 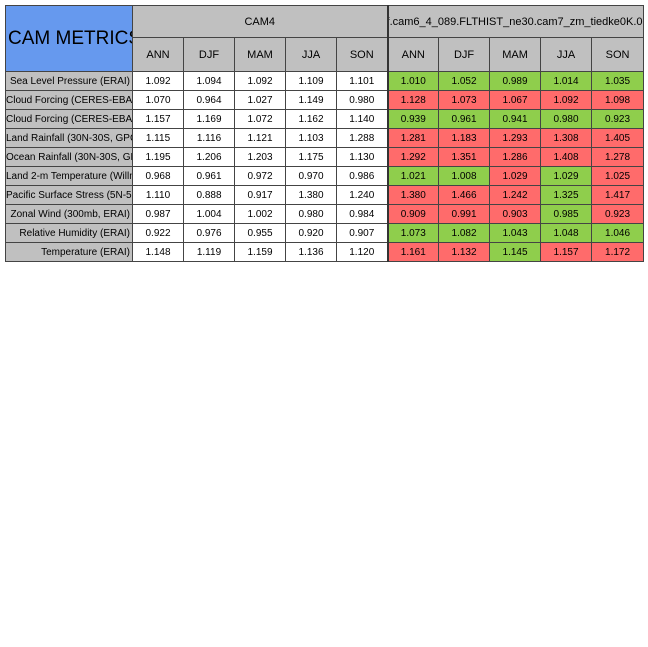 What do you see at coordinates (311, 176) in the screenshot?
I see `cam4-value-cell: 0.970` at bounding box center [311, 176].